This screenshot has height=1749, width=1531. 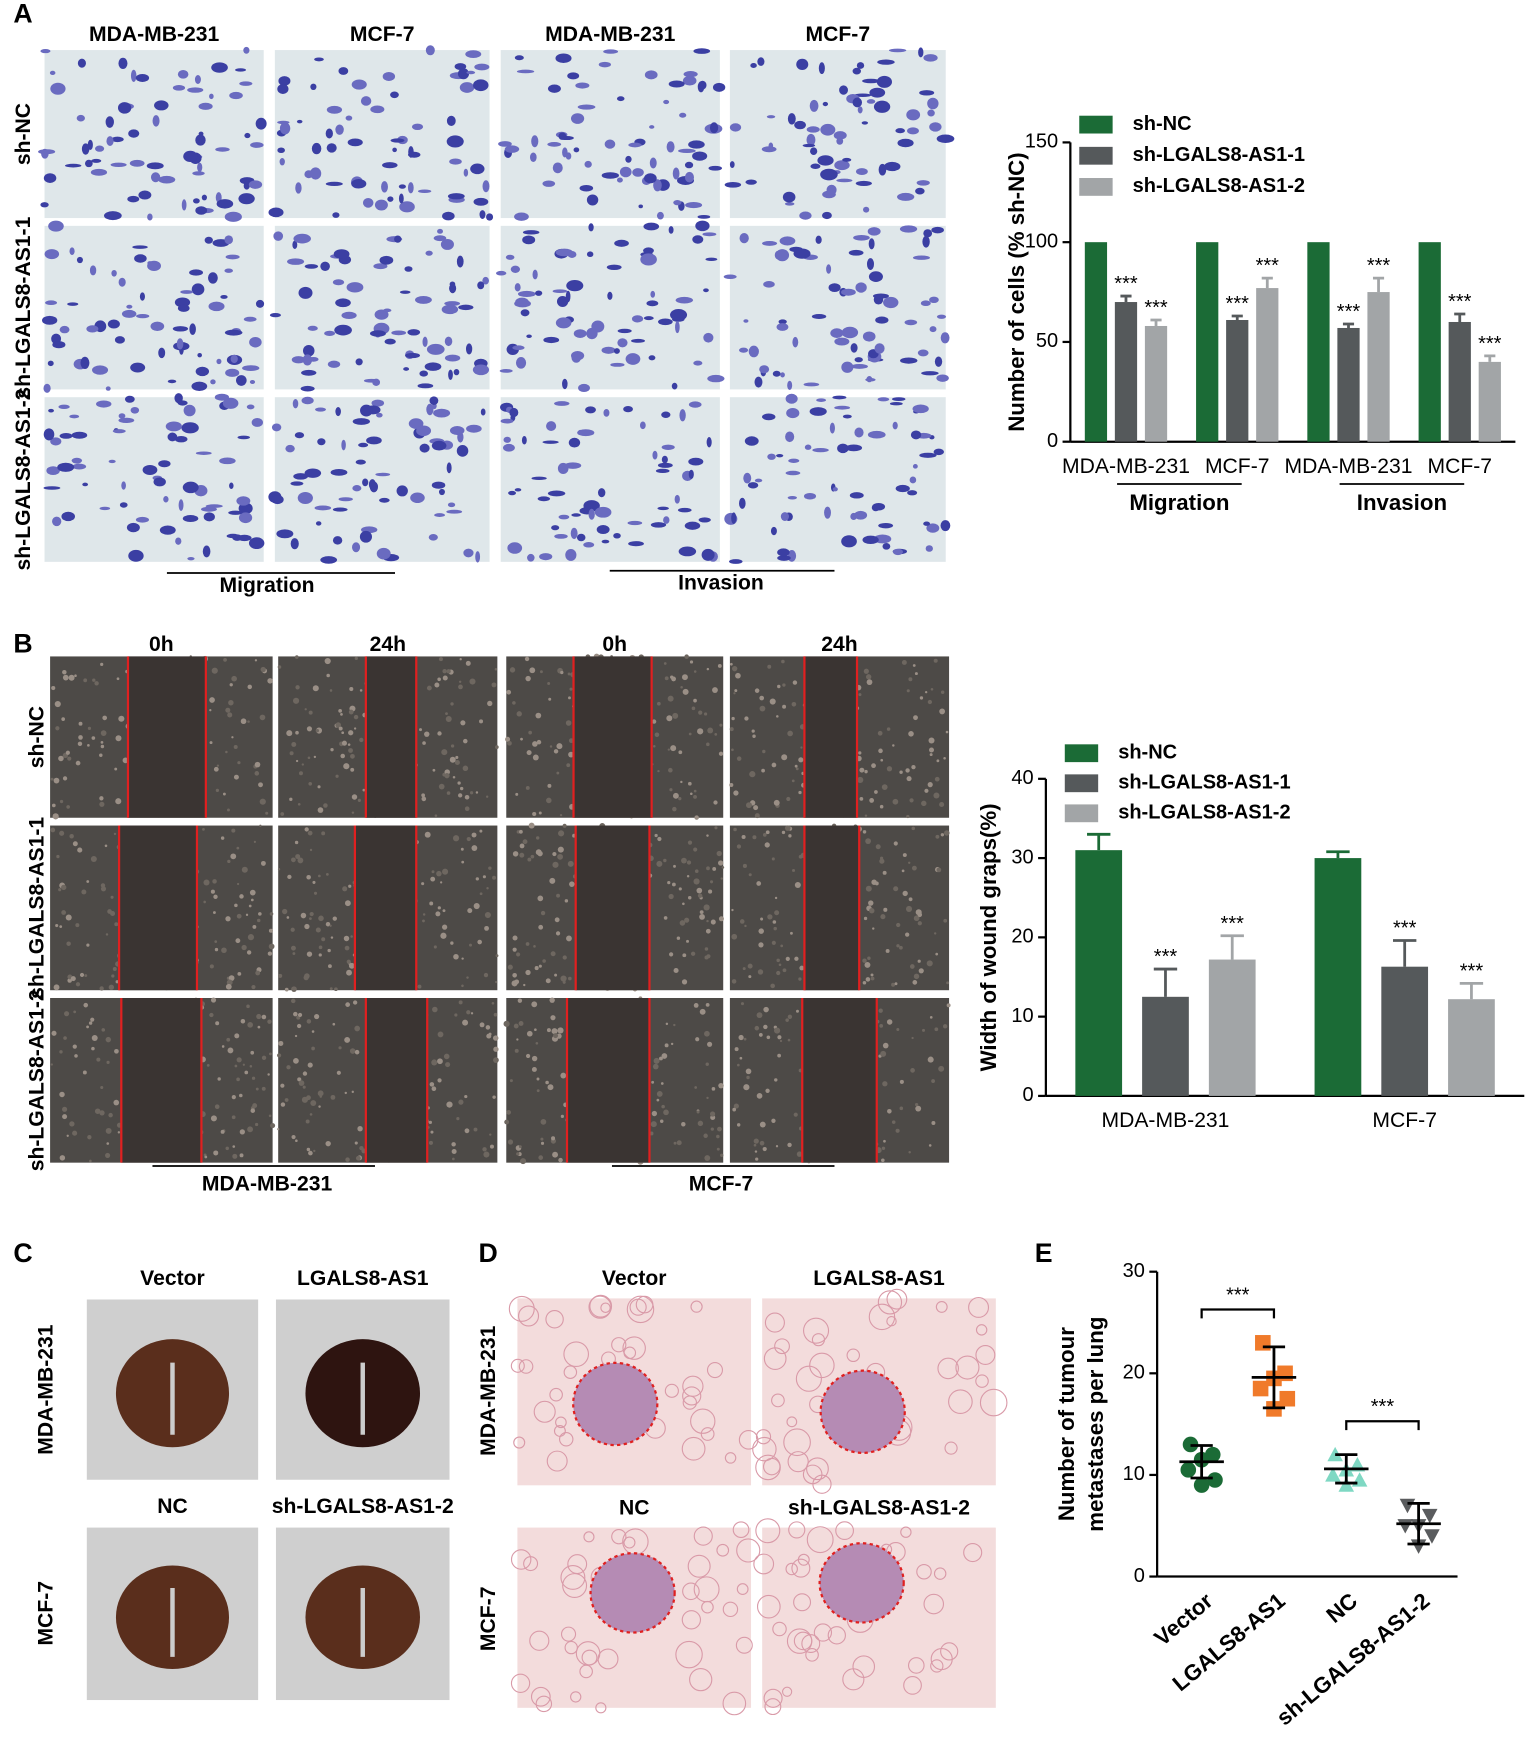 I want to click on data-point, so click(x=1432, y=1536).